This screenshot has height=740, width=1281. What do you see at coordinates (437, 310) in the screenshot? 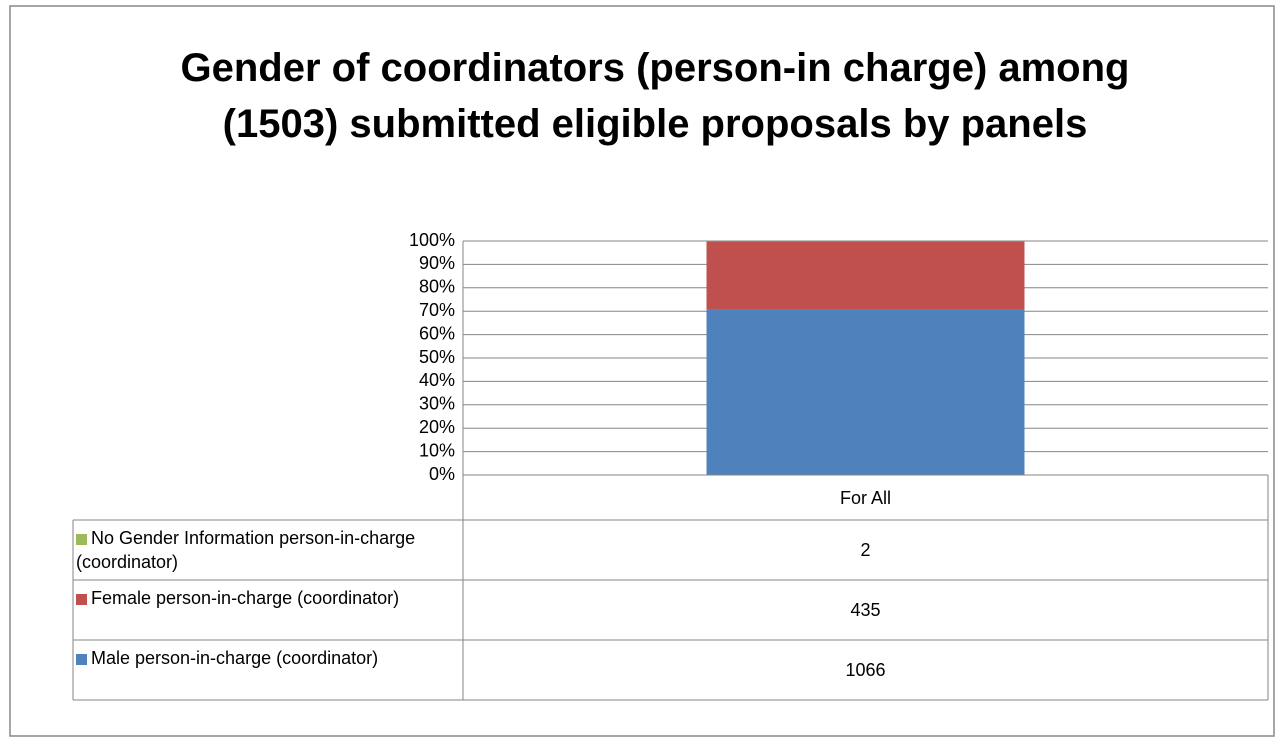
I see `y-tick-label: 70%` at bounding box center [437, 310].